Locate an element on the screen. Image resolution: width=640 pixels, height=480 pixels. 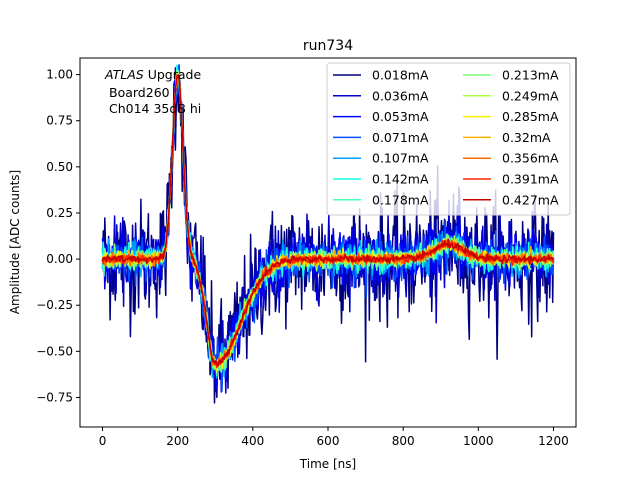
y-tick-label: 0.25 is located at coordinates (59, 213).